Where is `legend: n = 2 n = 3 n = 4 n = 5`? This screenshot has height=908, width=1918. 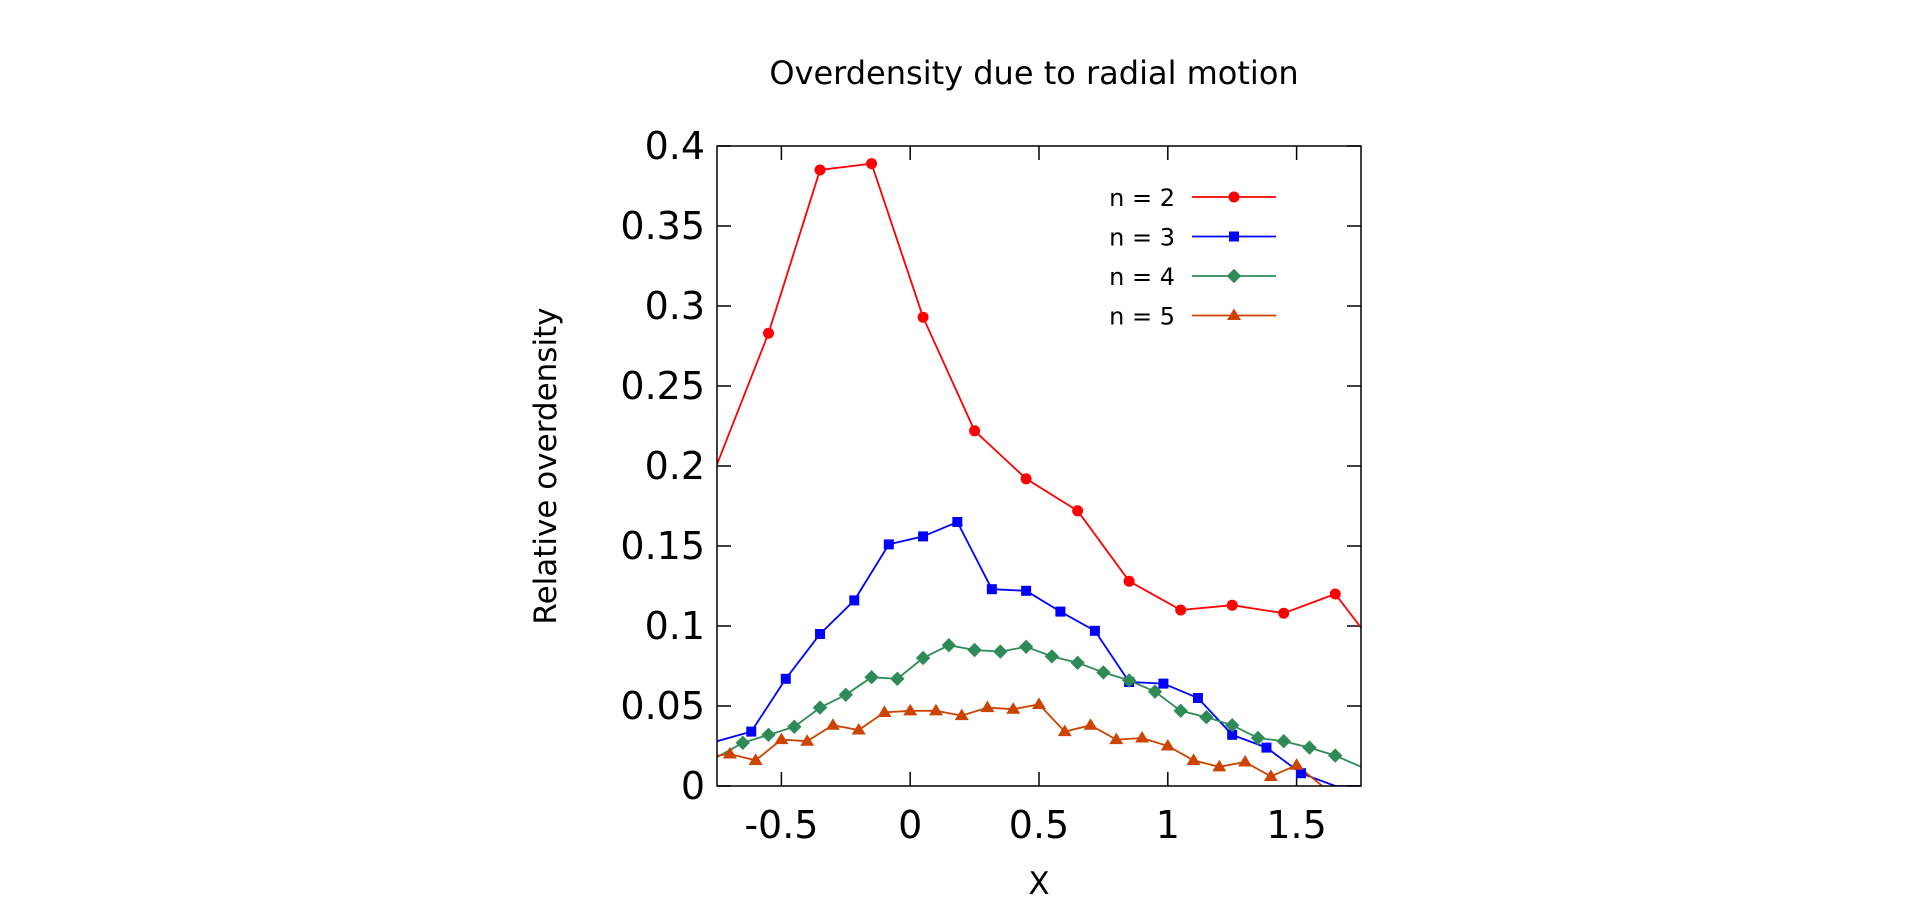 legend: n = 2 n = 3 n = 4 n = 5 is located at coordinates (1192, 257).